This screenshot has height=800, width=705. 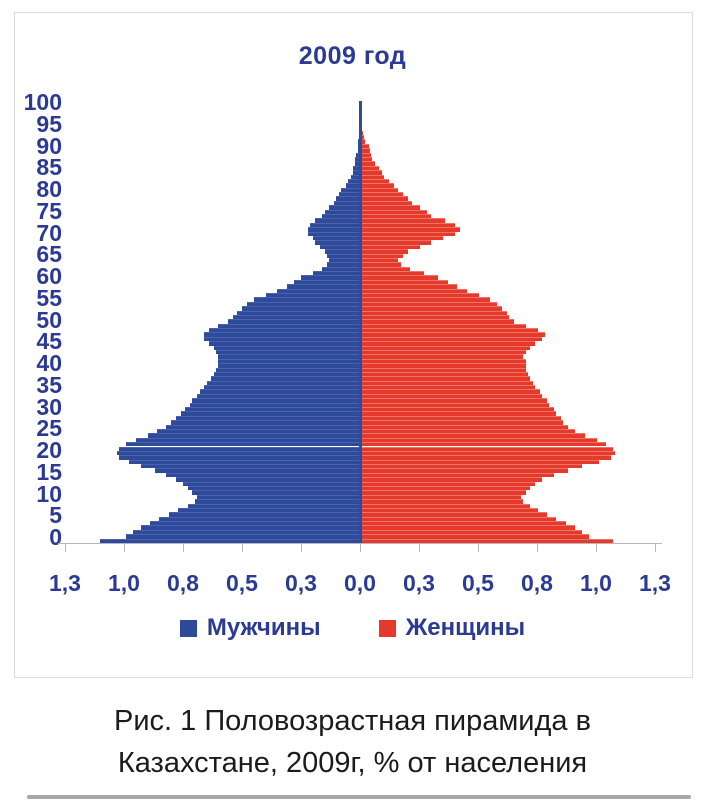 What do you see at coordinates (55, 515) in the screenshot?
I see `y-axis-label: 5` at bounding box center [55, 515].